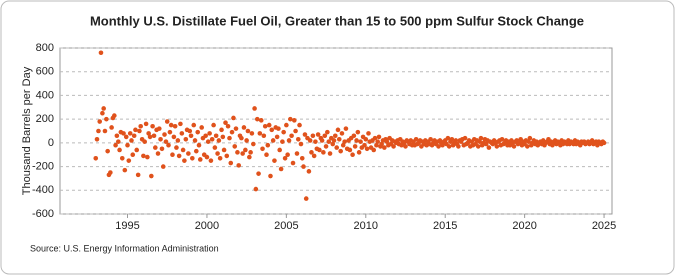  What do you see at coordinates (604, 226) in the screenshot?
I see `x-tick-label: 2025` at bounding box center [604, 226].